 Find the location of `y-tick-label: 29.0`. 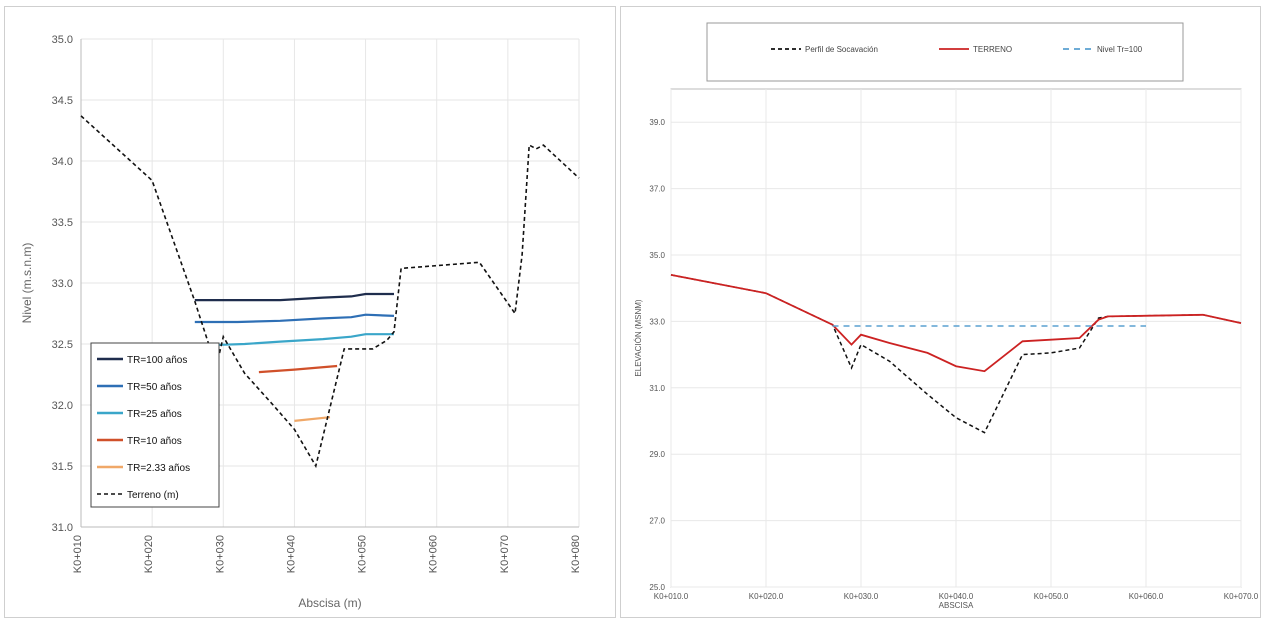

y-tick-label: 29.0 is located at coordinates (657, 454).